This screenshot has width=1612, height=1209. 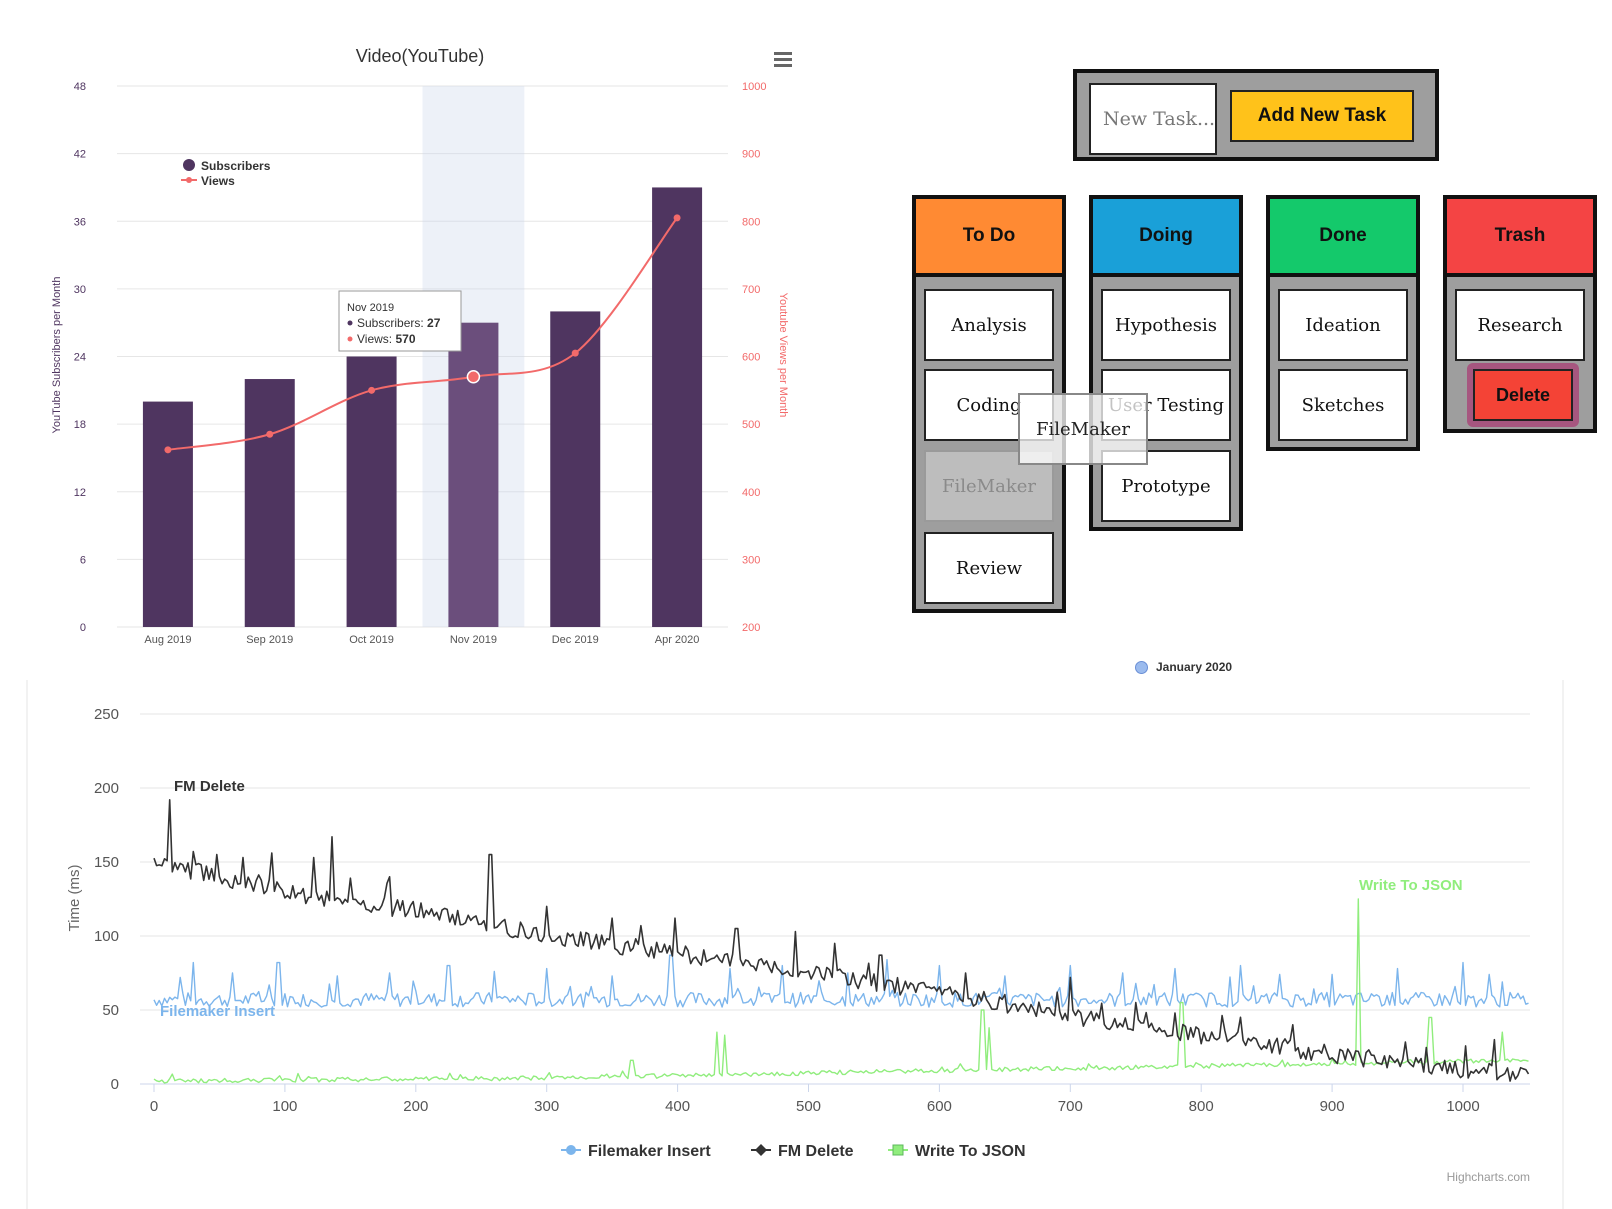 What do you see at coordinates (74, 898) in the screenshot?
I see `y-axis-title: Time (ms)` at bounding box center [74, 898].